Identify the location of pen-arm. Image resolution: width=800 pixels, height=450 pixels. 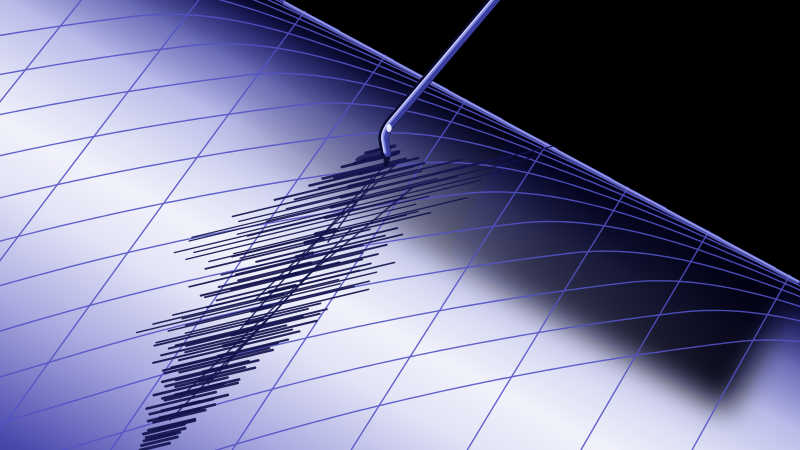
(439, 79).